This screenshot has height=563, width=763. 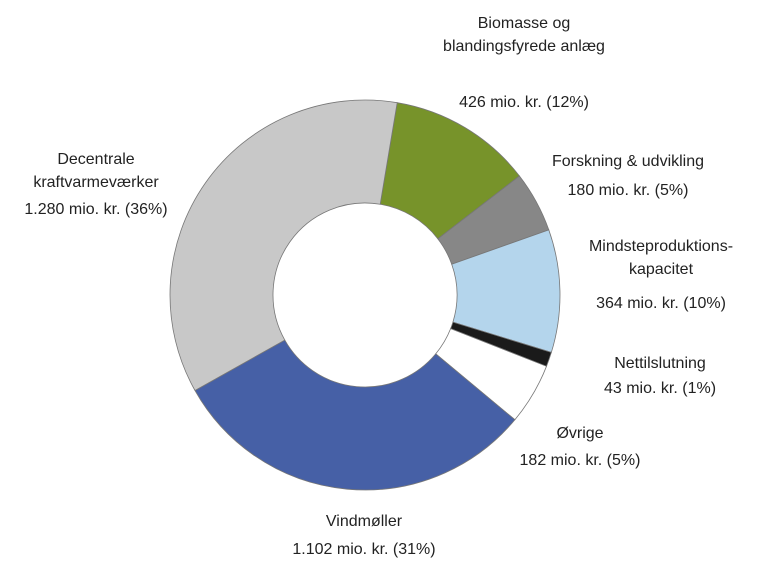 I want to click on value-label: 1.280 mio. kr. (36%), so click(x=96, y=209).